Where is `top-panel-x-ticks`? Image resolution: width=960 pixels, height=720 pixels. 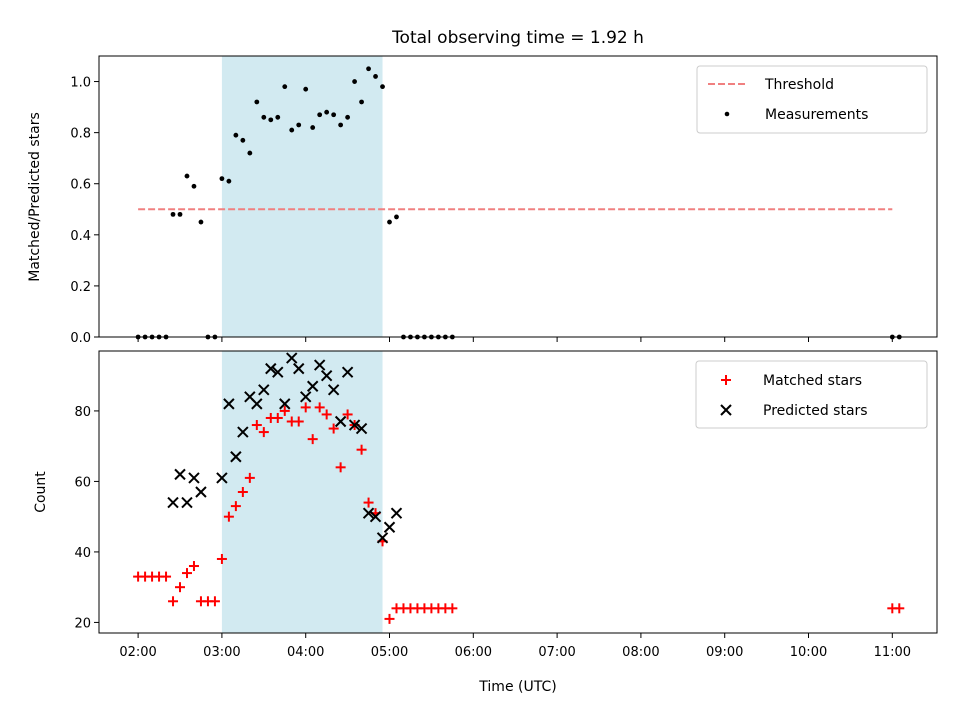
top-panel-x-ticks is located at coordinates (515, 339).